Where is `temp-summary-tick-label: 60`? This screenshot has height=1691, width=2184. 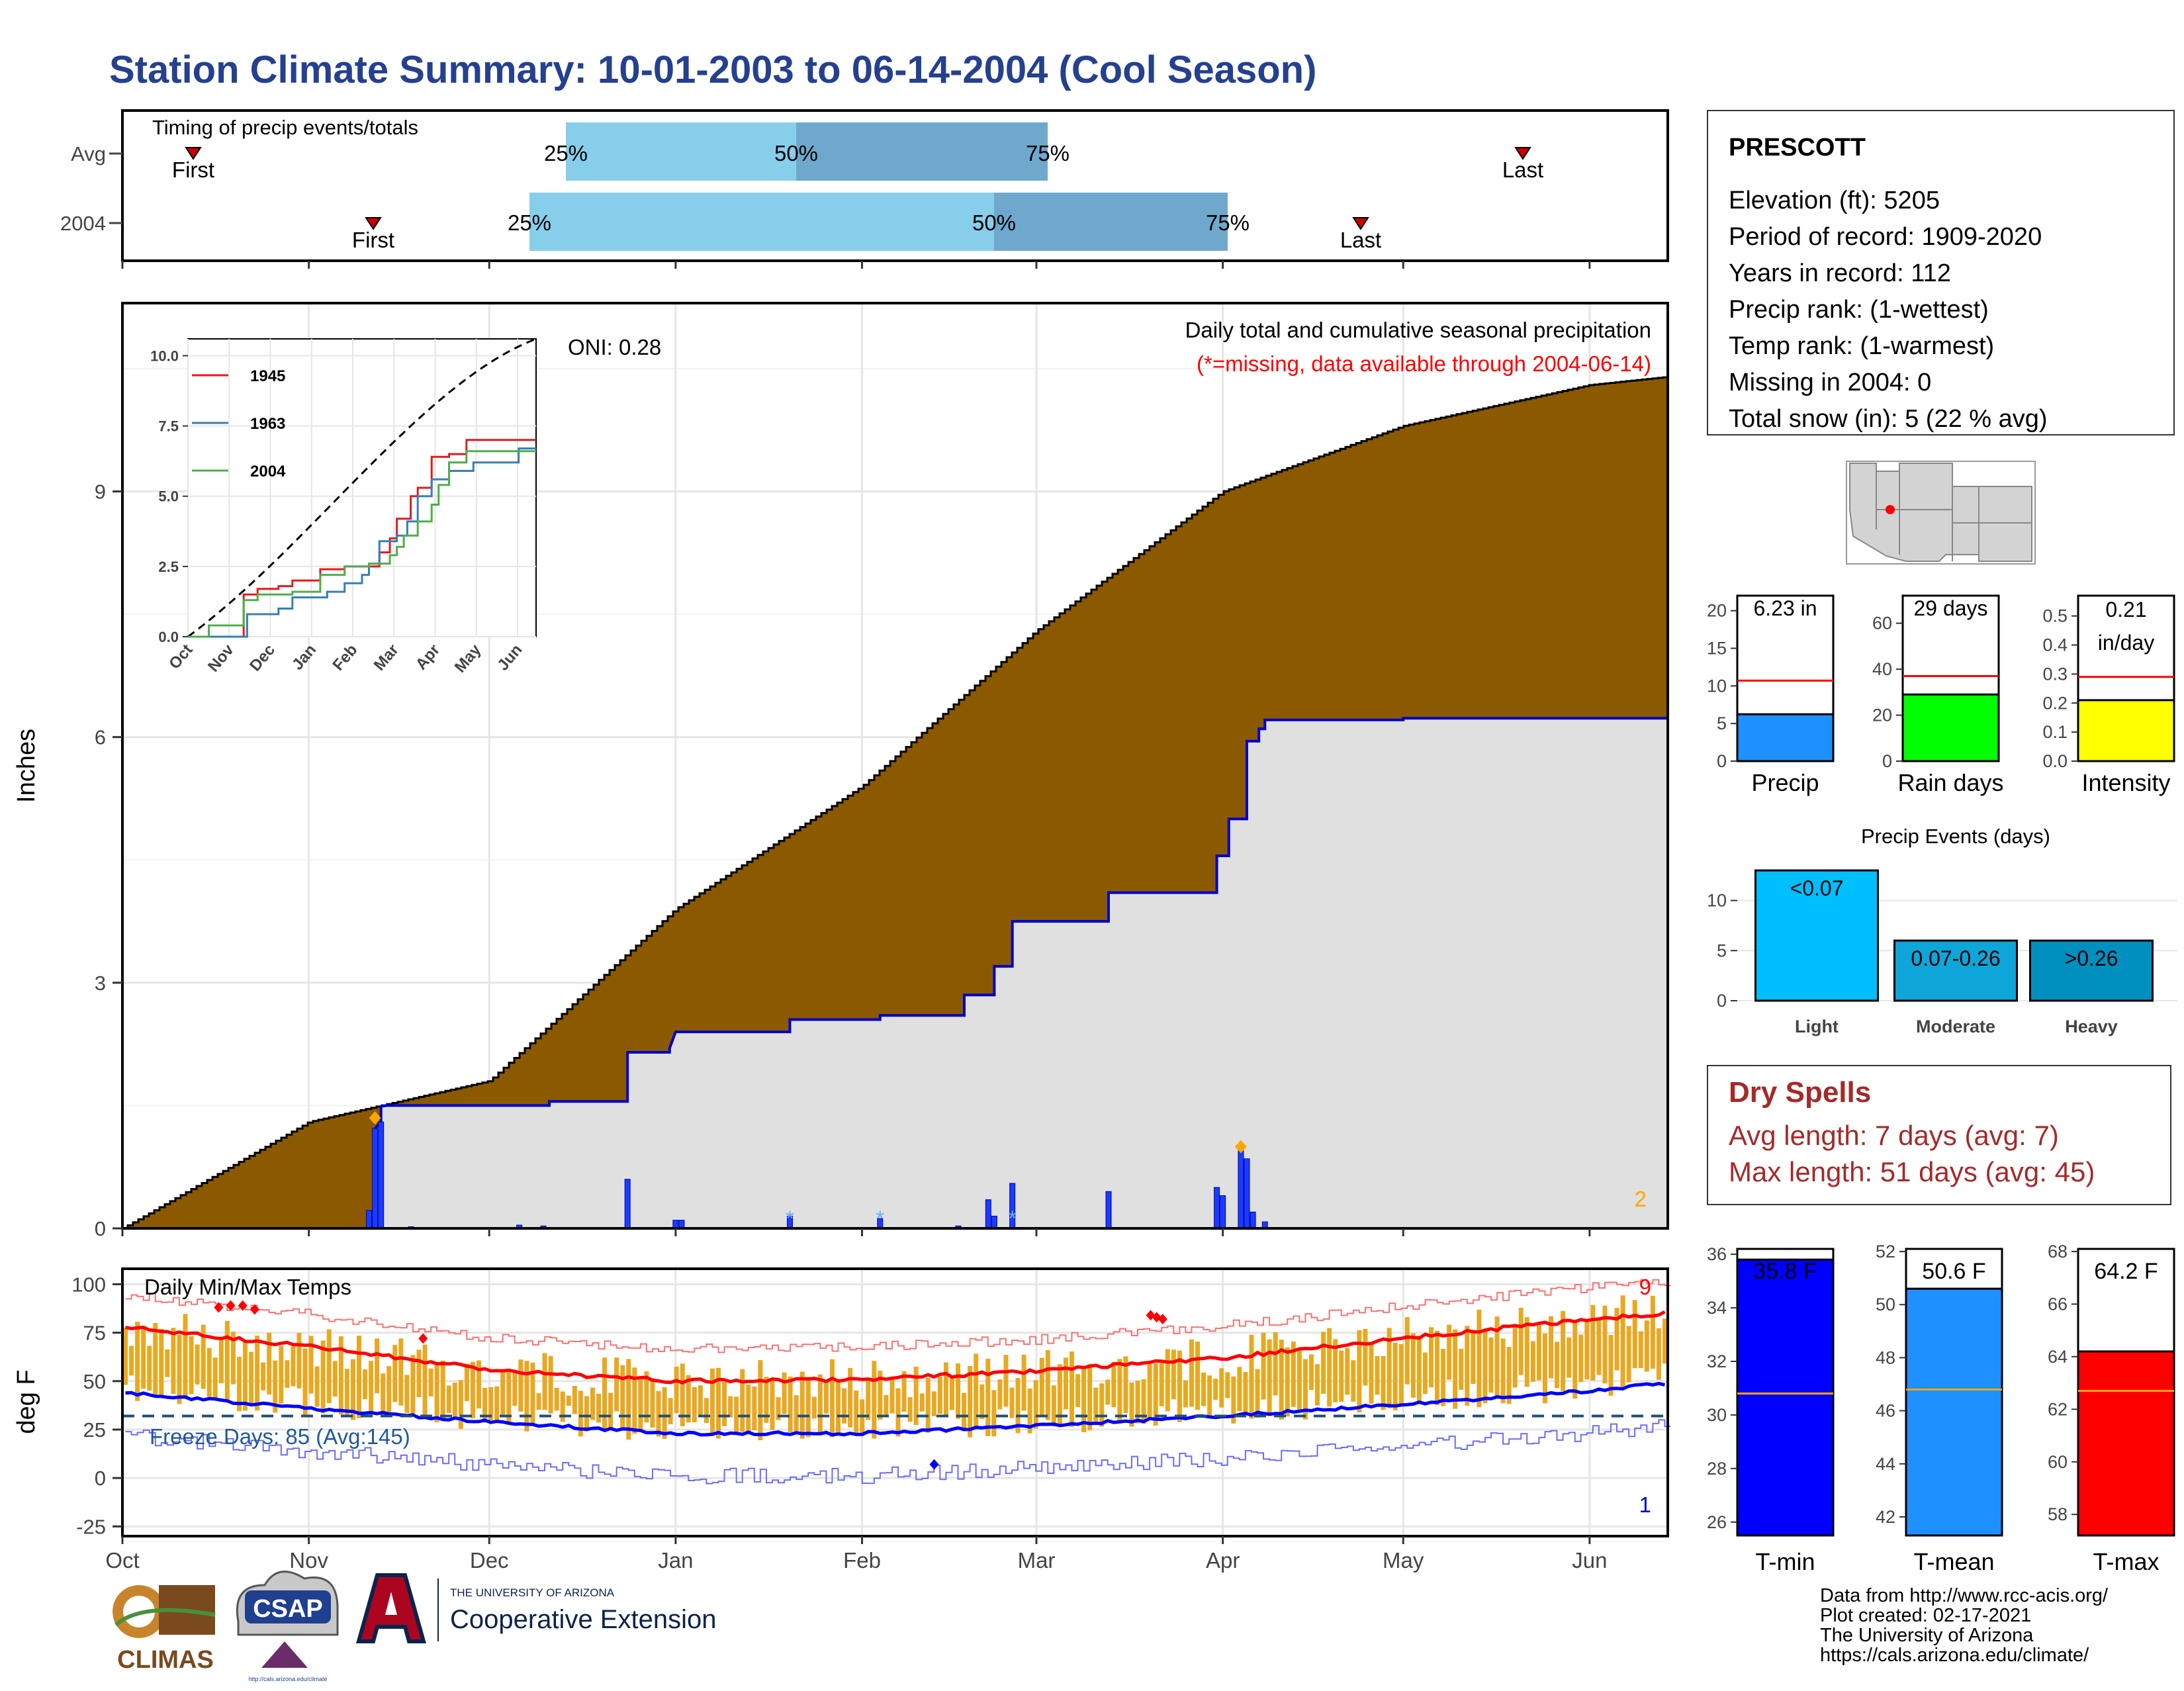
temp-summary-tick-label: 60 is located at coordinates (2058, 1462).